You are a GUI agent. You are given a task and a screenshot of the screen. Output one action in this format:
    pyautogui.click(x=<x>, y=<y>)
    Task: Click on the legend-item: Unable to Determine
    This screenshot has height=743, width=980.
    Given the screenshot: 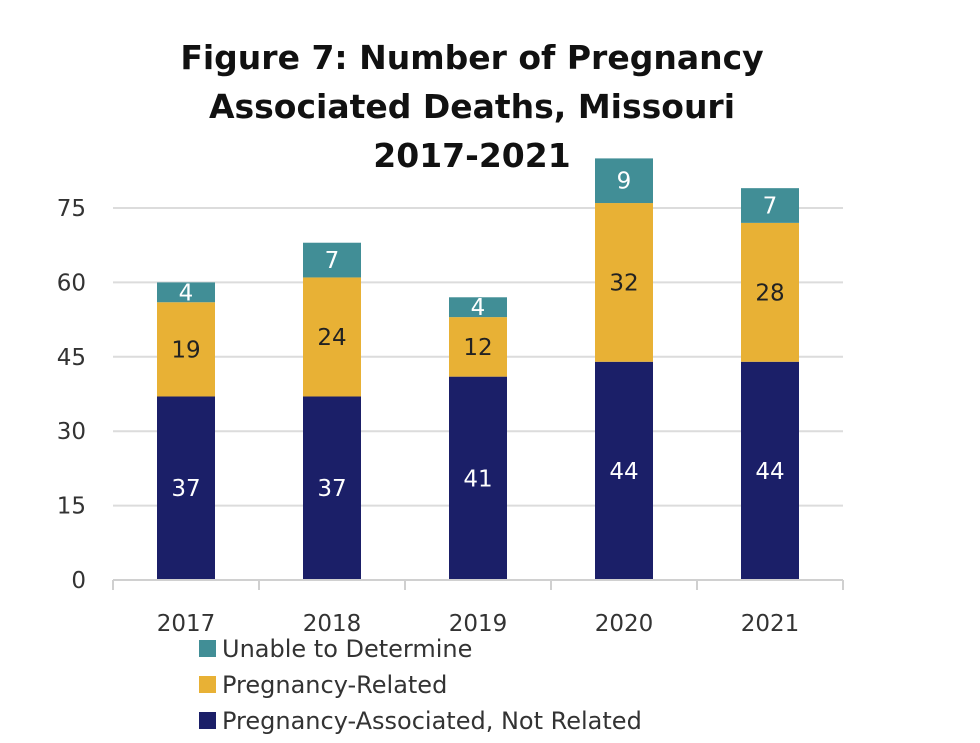 What is the action you would take?
    pyautogui.click(x=335, y=649)
    